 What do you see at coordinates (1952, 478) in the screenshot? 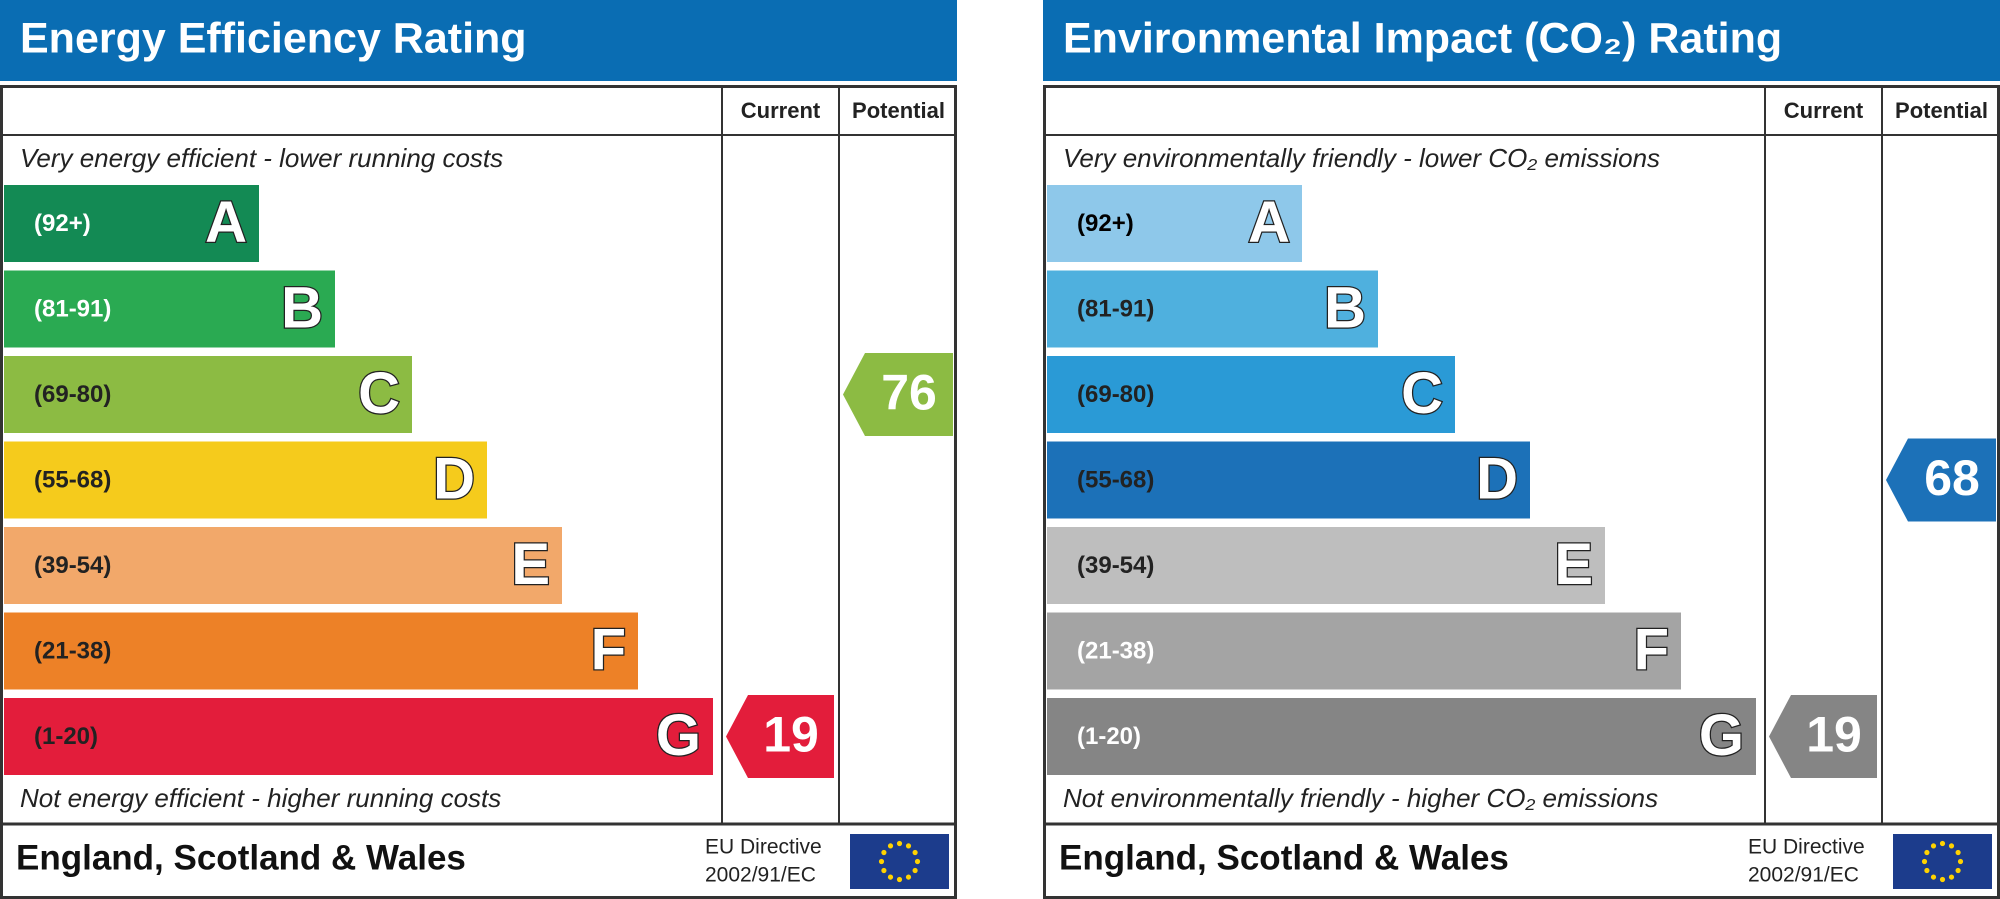
I see `rating-value: 68` at bounding box center [1952, 478].